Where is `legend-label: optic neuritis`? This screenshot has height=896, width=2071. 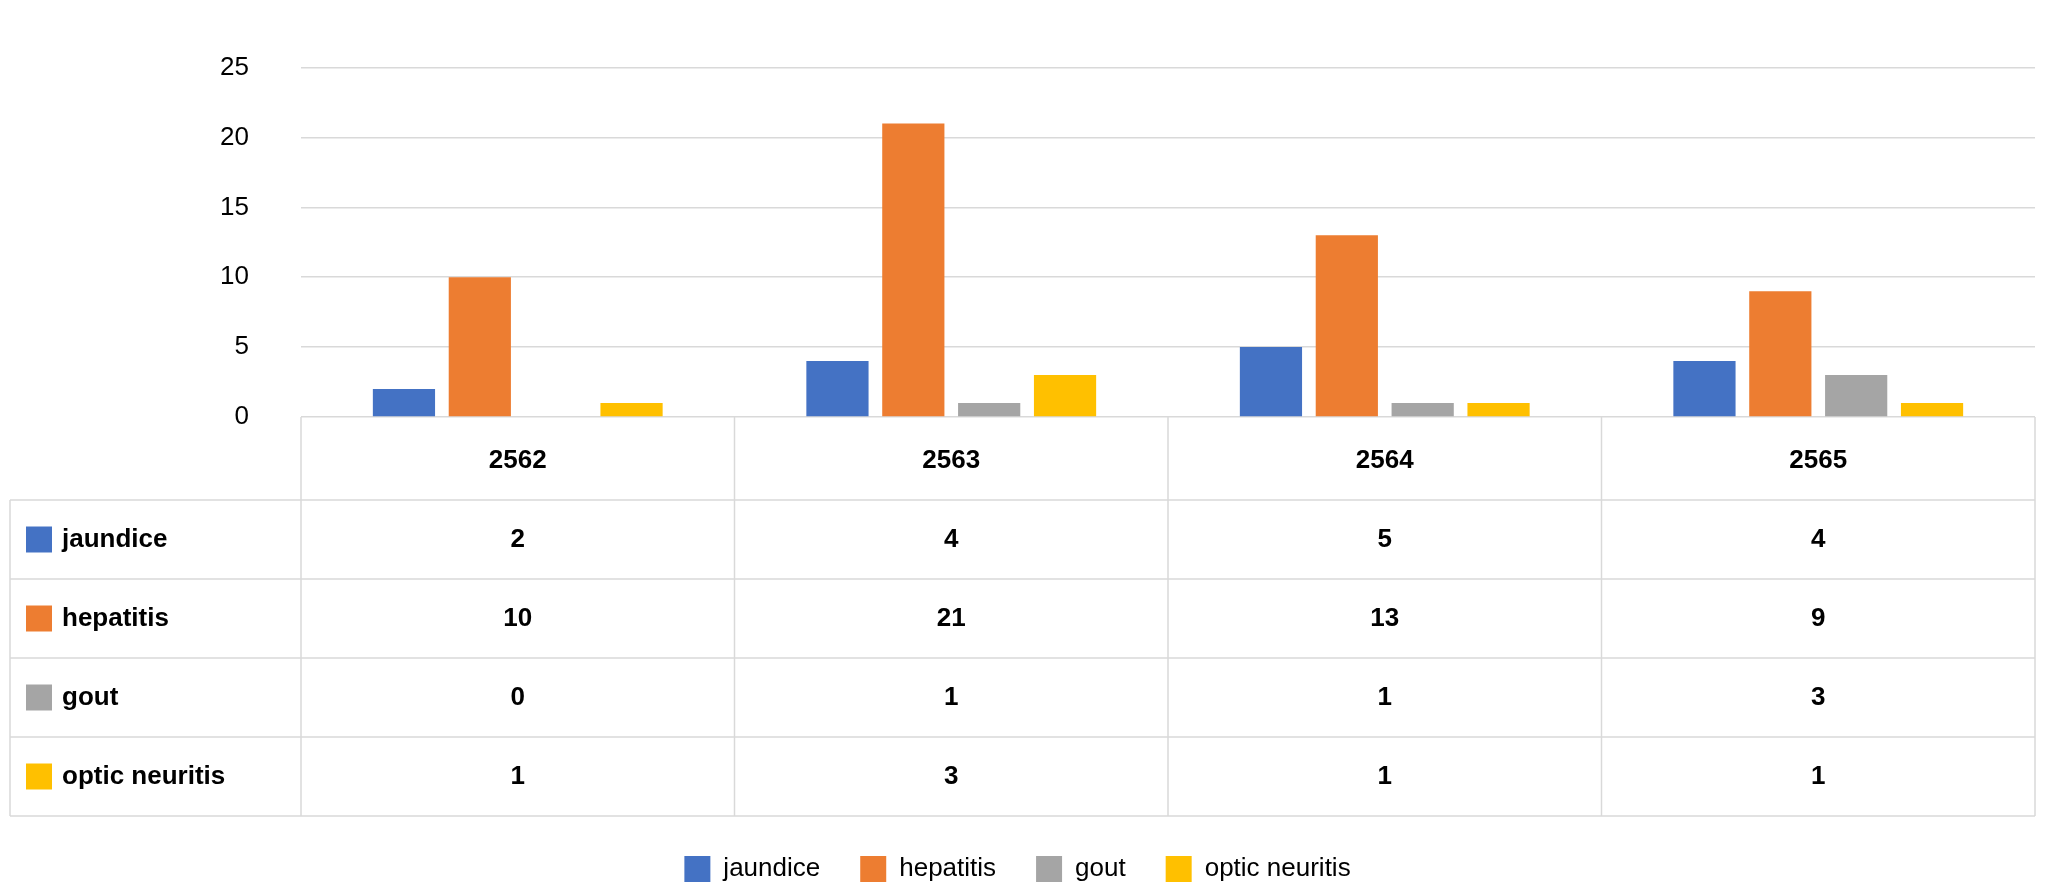
legend-label: optic neuritis is located at coordinates (1277, 867).